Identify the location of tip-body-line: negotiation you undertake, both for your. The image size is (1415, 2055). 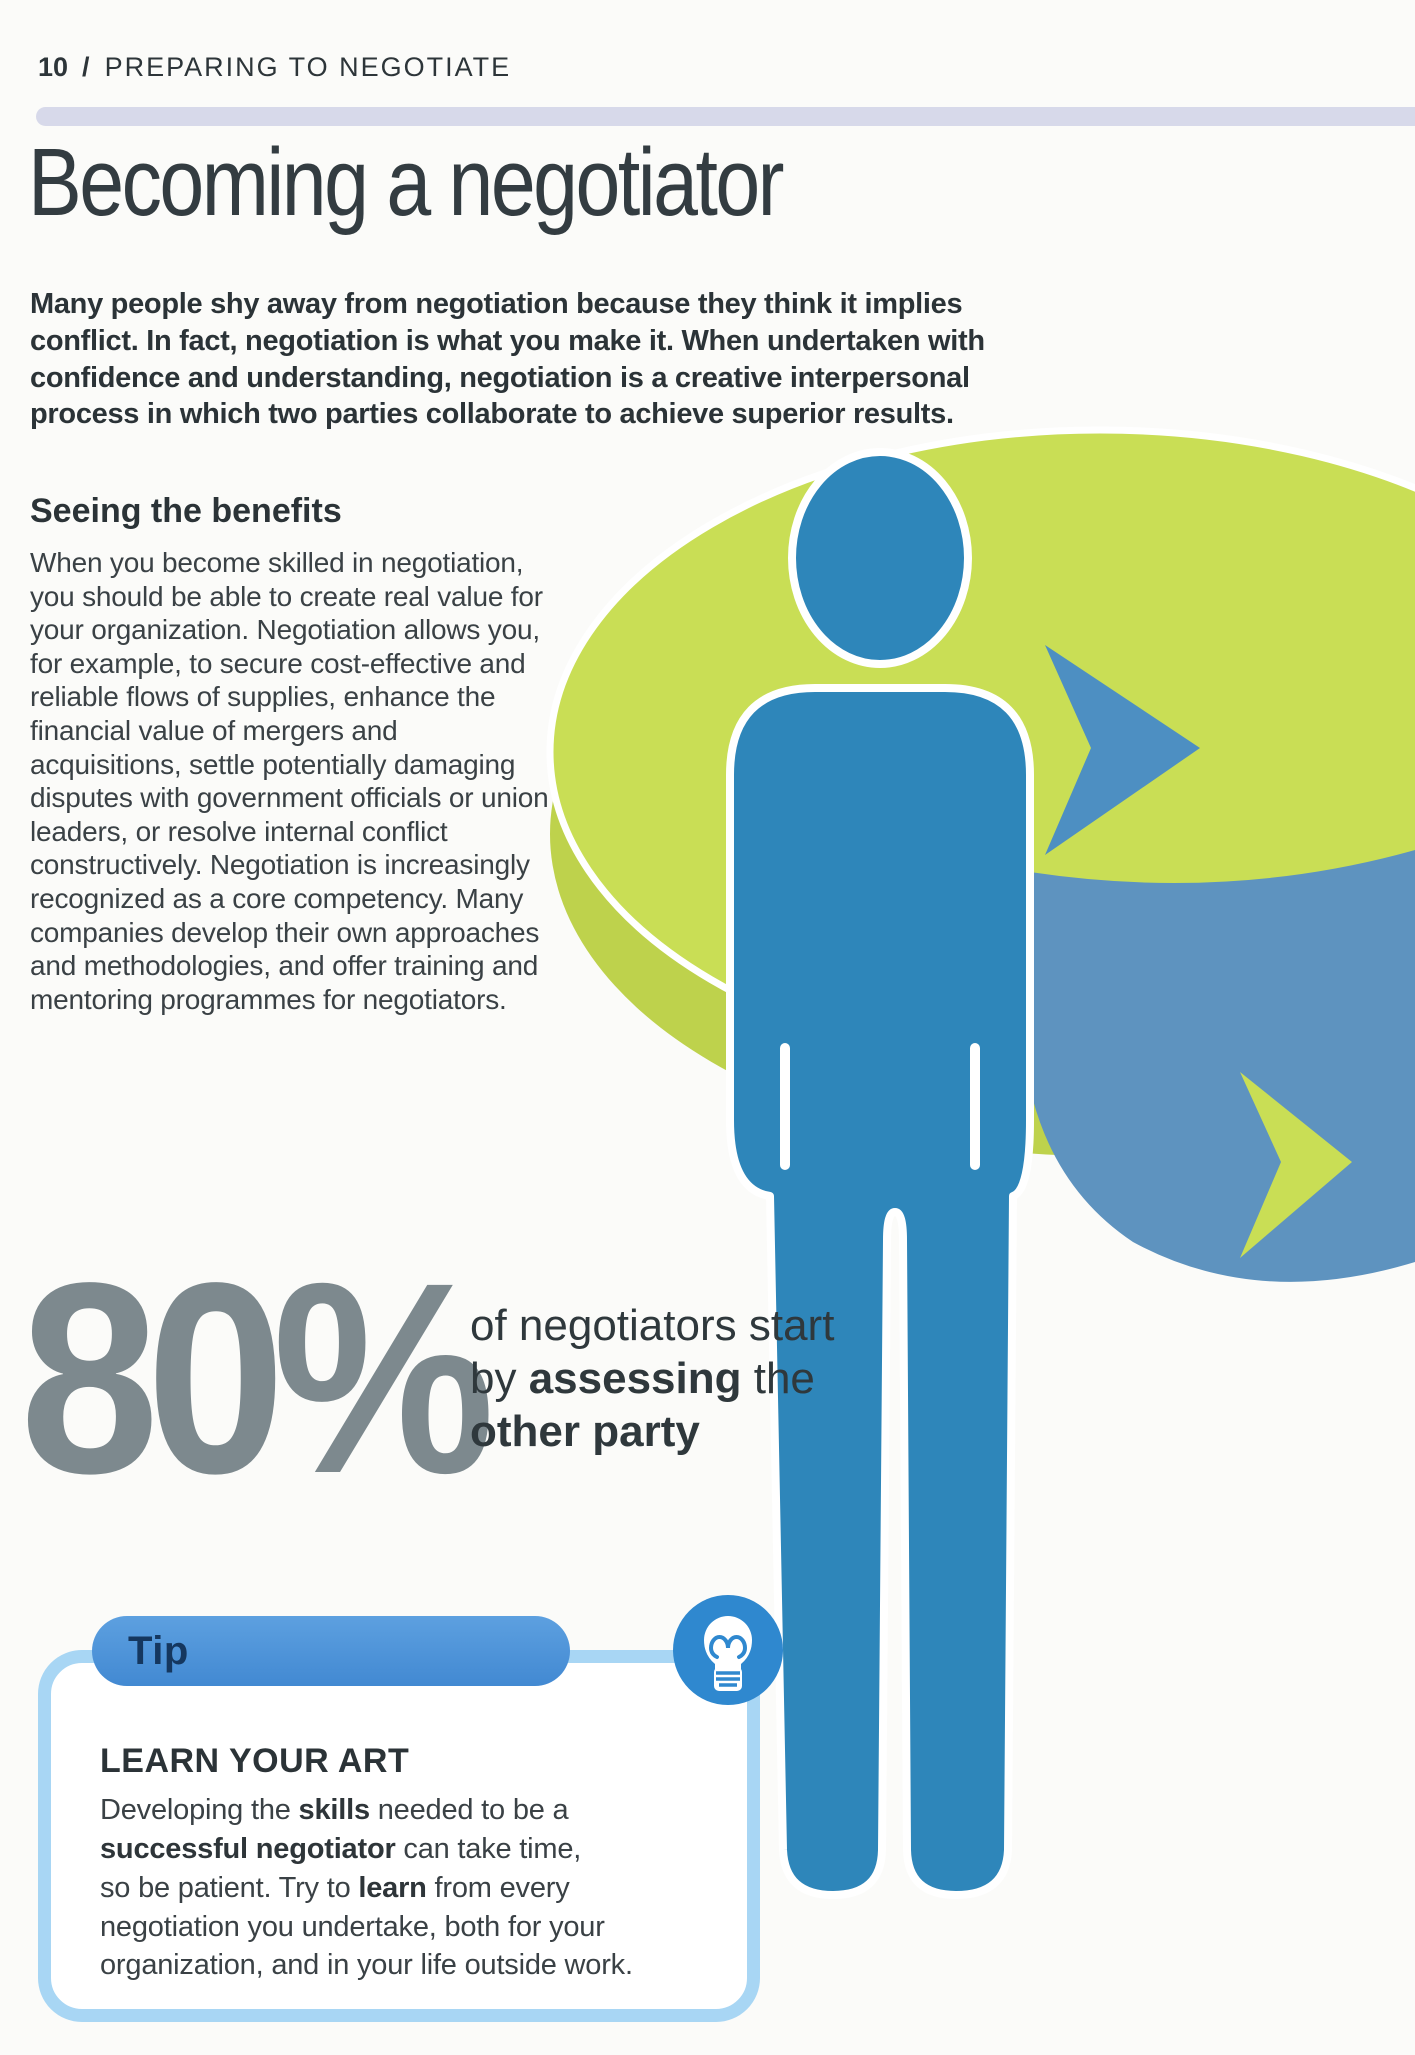
(352, 1926).